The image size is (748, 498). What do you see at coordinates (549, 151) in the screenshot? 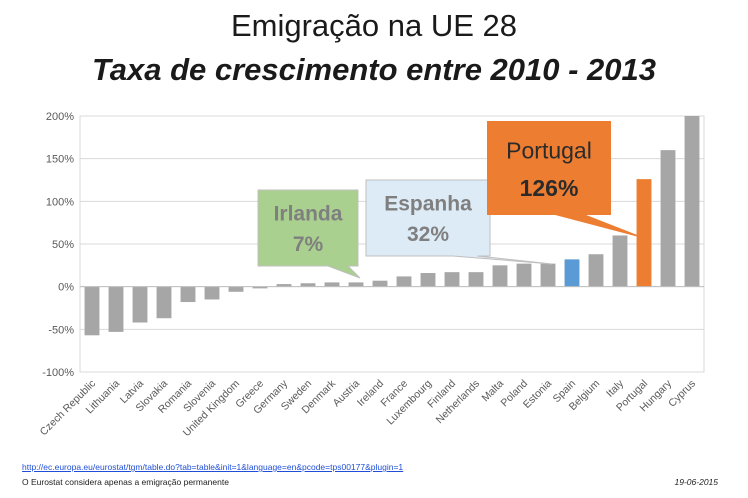
I see `callout-name: Portugal` at bounding box center [549, 151].